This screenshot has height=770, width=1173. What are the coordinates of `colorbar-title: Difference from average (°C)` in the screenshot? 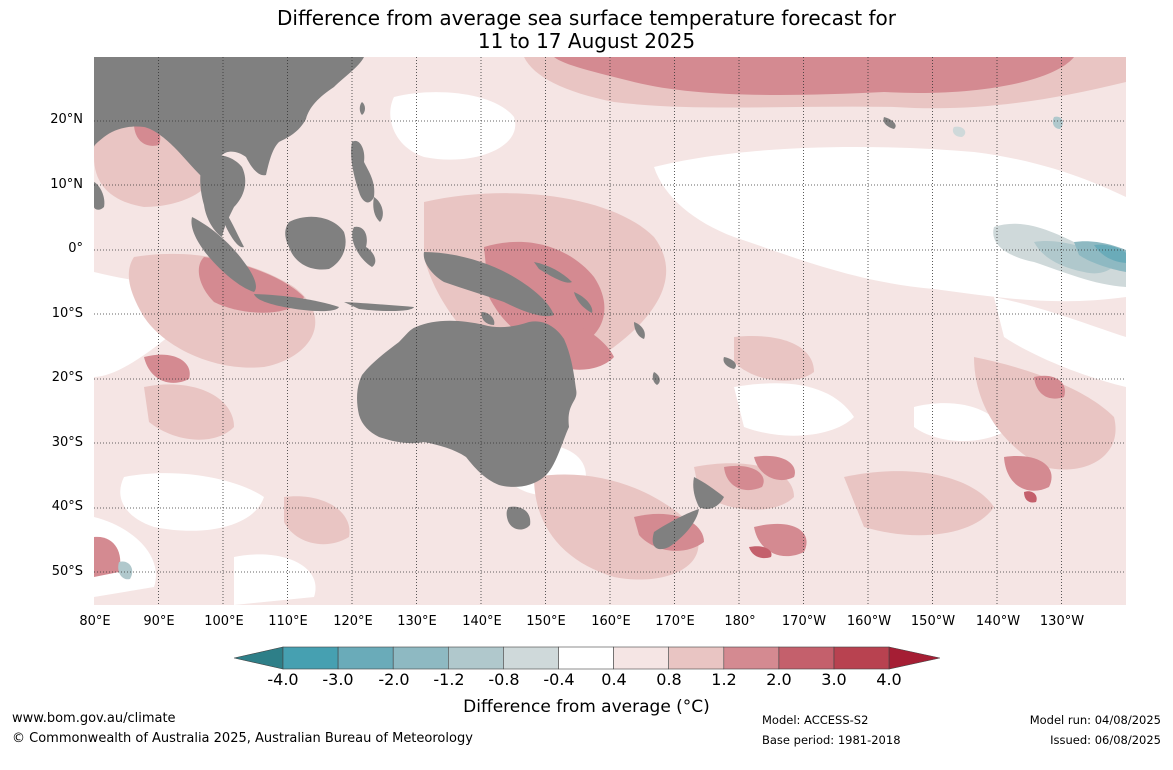 It's located at (586, 707).